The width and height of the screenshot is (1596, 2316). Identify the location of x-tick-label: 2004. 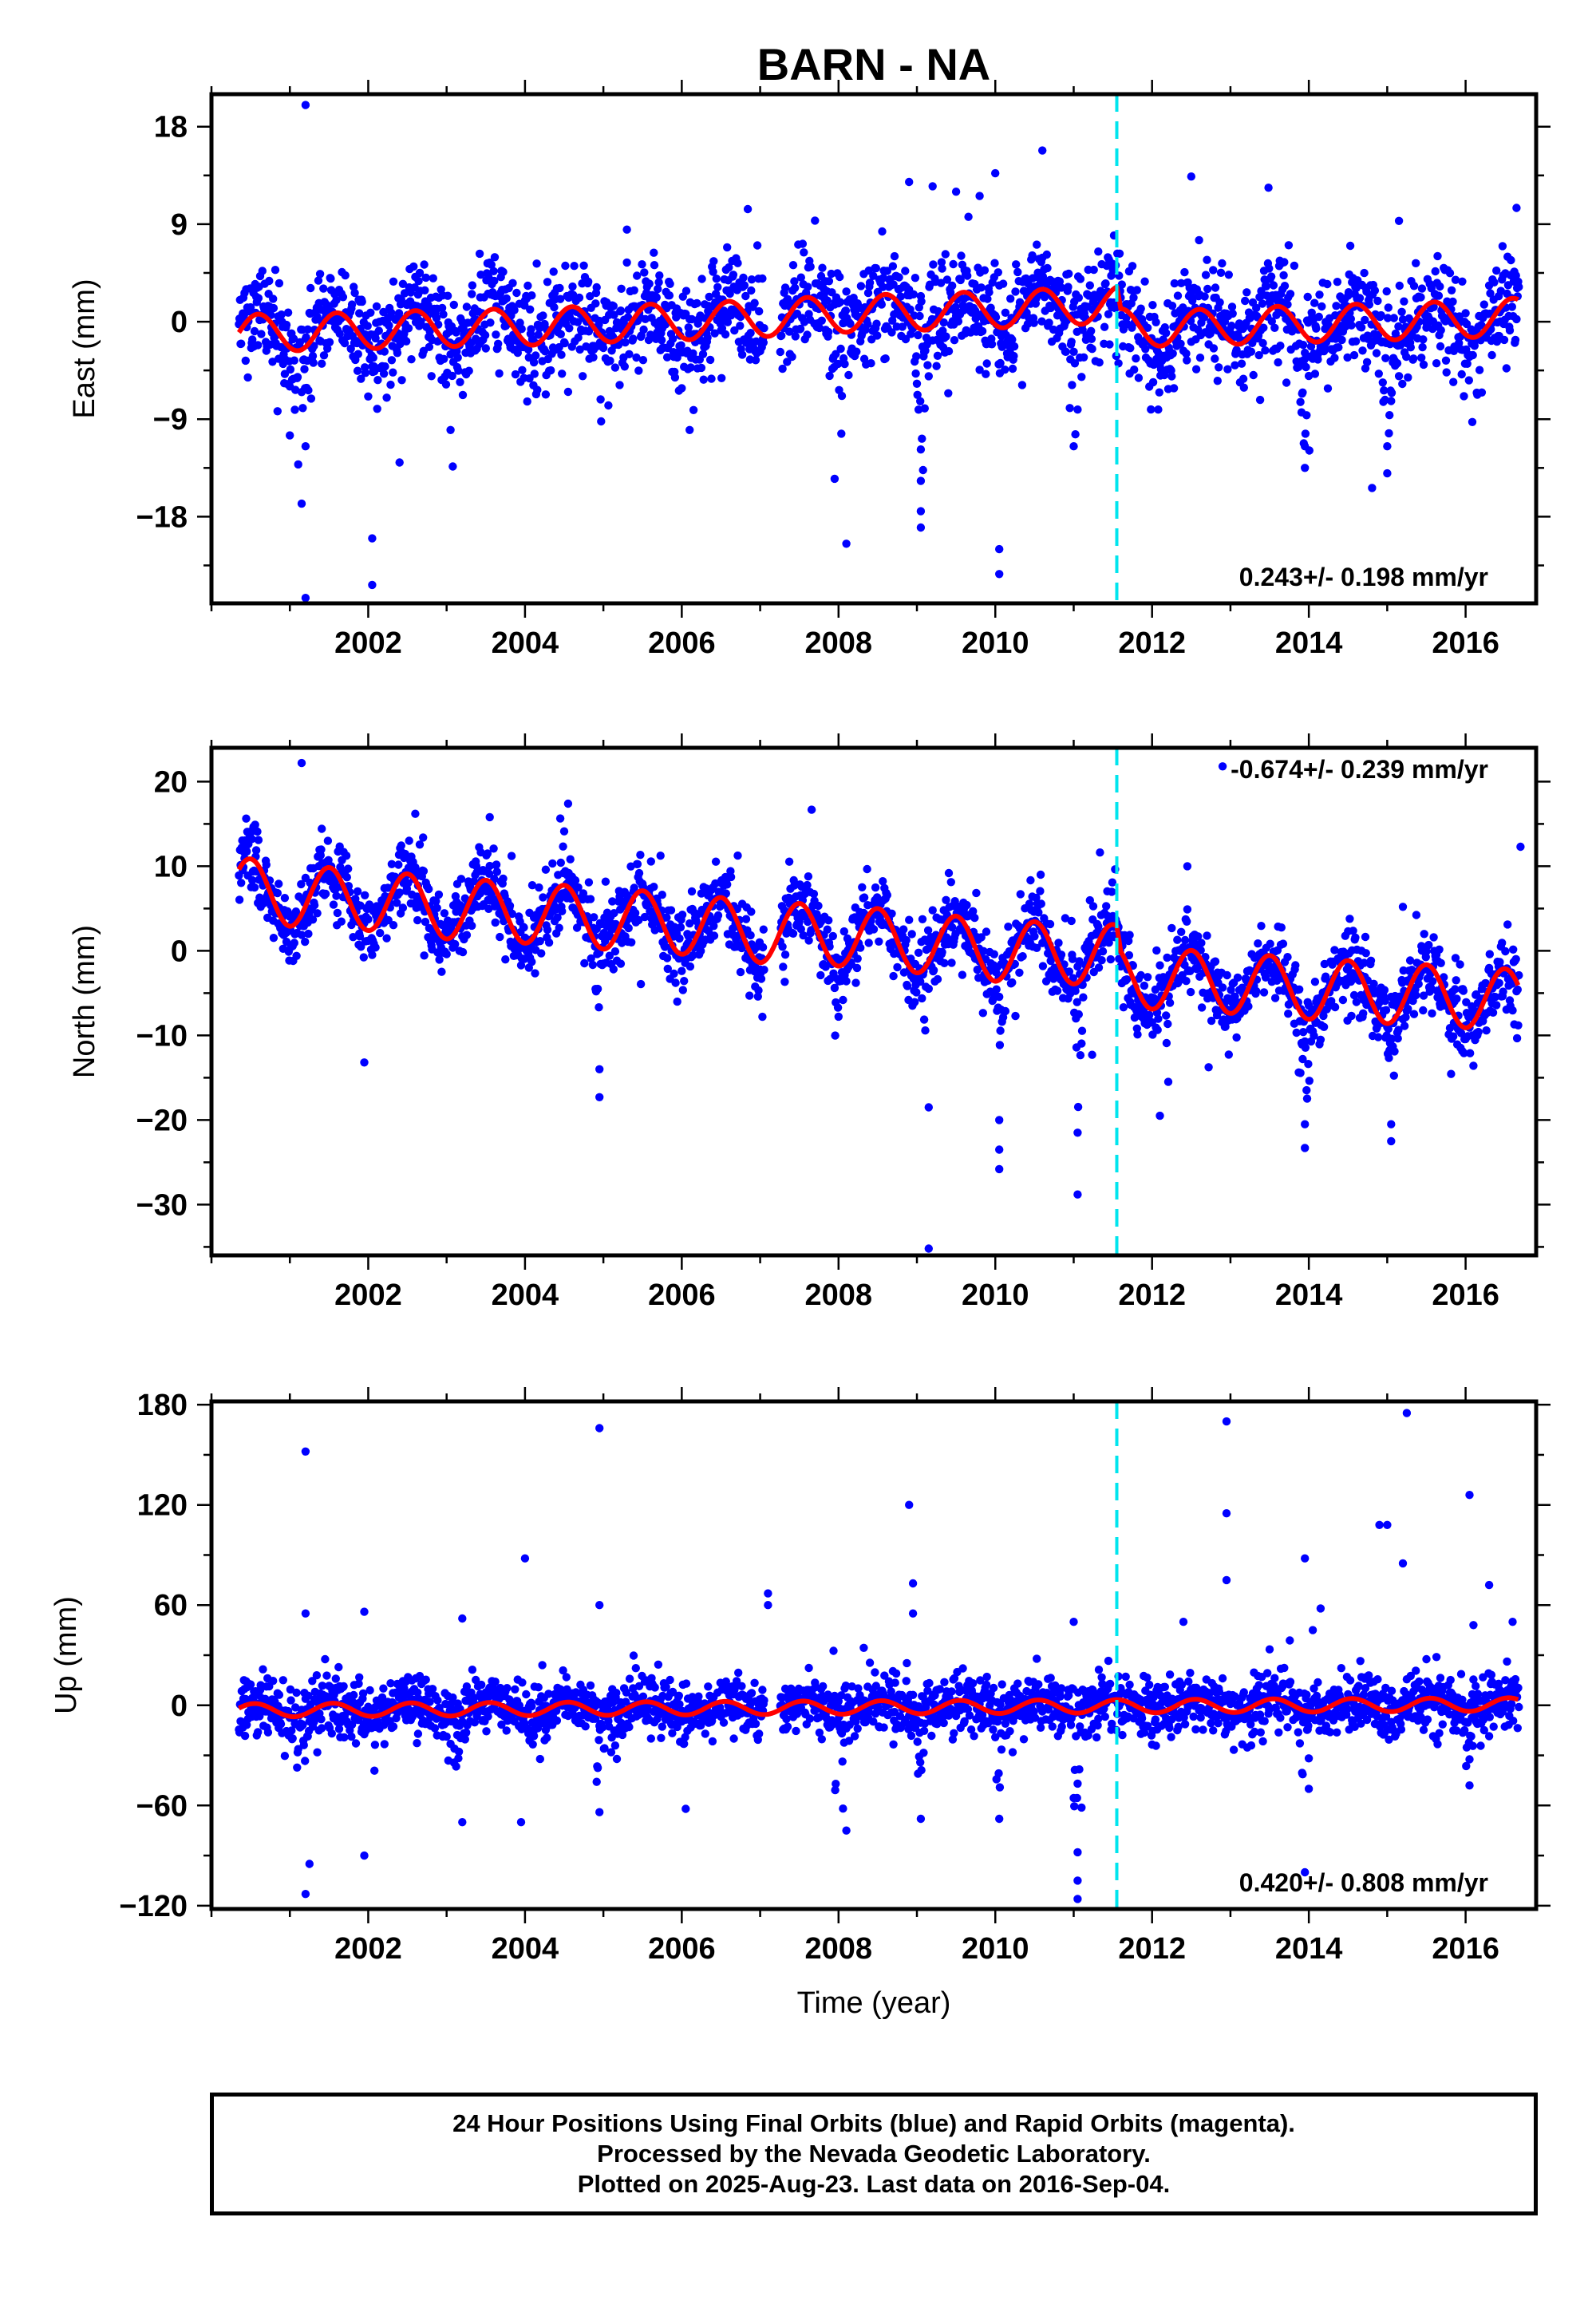
(525, 643).